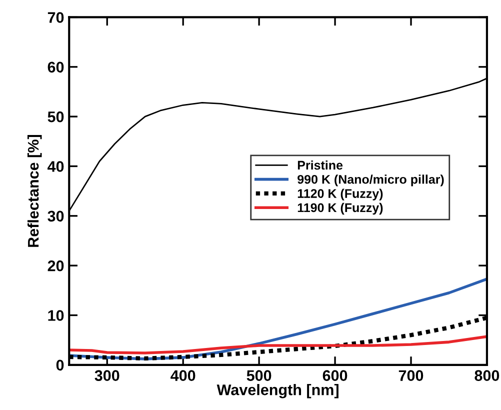 The width and height of the screenshot is (501, 410). I want to click on legend-label: 1190 K (Fuzzy), so click(340, 208).